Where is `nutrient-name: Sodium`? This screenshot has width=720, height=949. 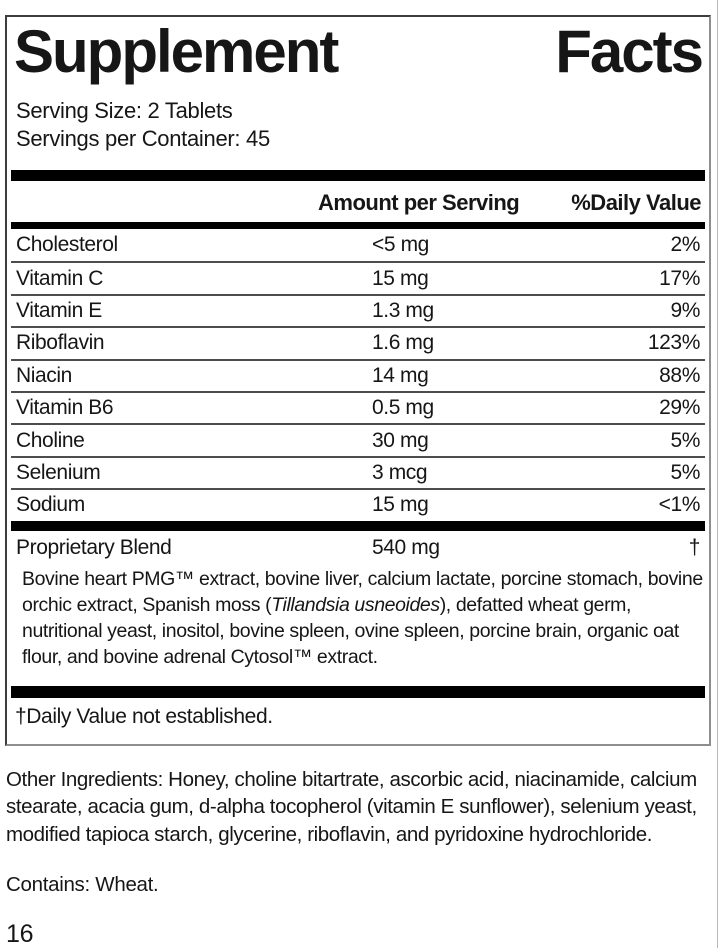 nutrient-name: Sodium is located at coordinates (50, 505).